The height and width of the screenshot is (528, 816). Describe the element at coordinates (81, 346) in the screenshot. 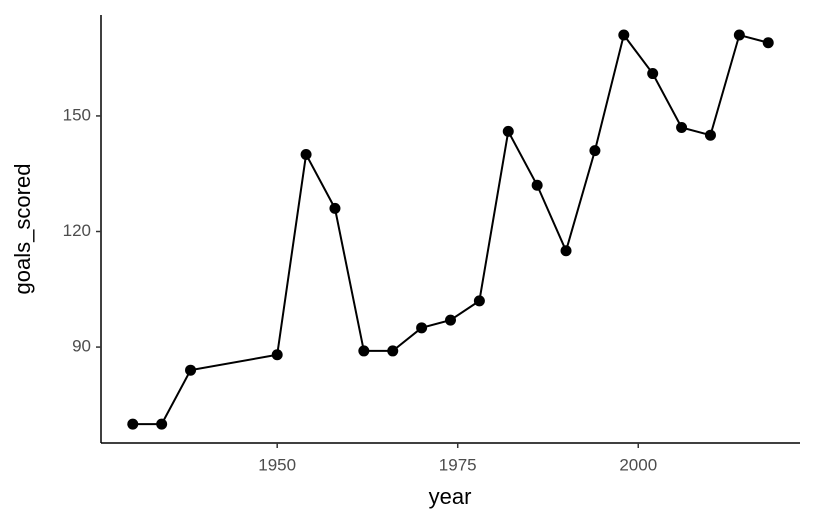

I see `y-tick-label: 90` at that location.